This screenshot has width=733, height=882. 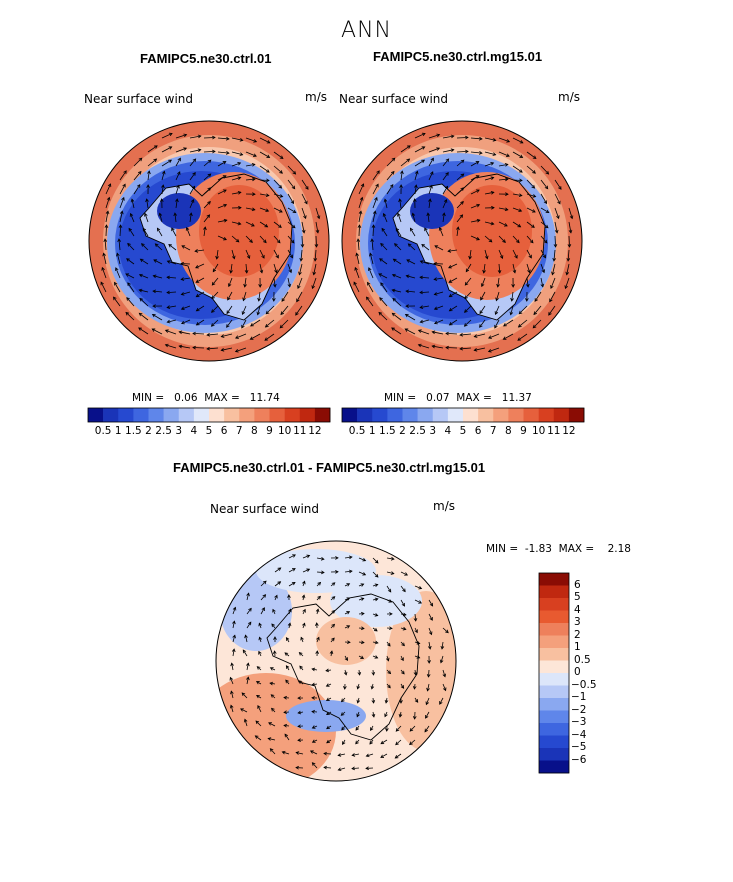 I want to click on panel-left-polar-map, so click(x=209, y=241).